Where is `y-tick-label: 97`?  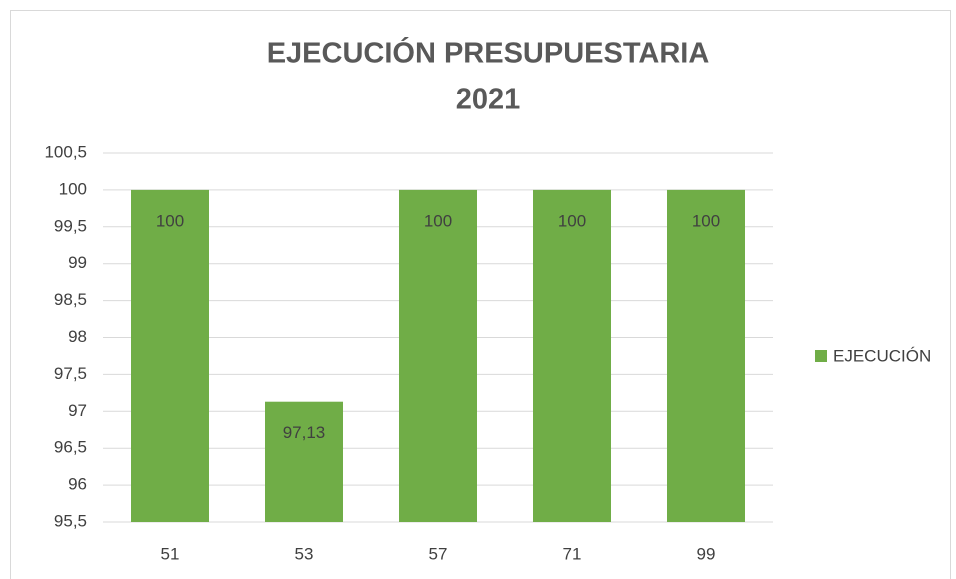
y-tick-label: 97 is located at coordinates (77, 410).